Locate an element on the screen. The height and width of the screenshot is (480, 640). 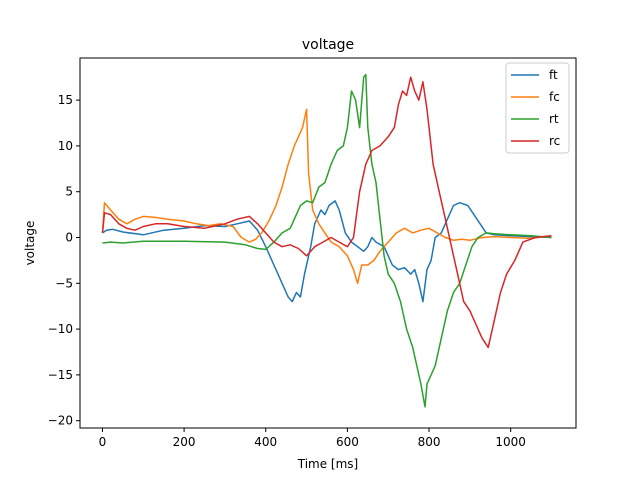
legend-label-rc: rc is located at coordinates (554, 141).